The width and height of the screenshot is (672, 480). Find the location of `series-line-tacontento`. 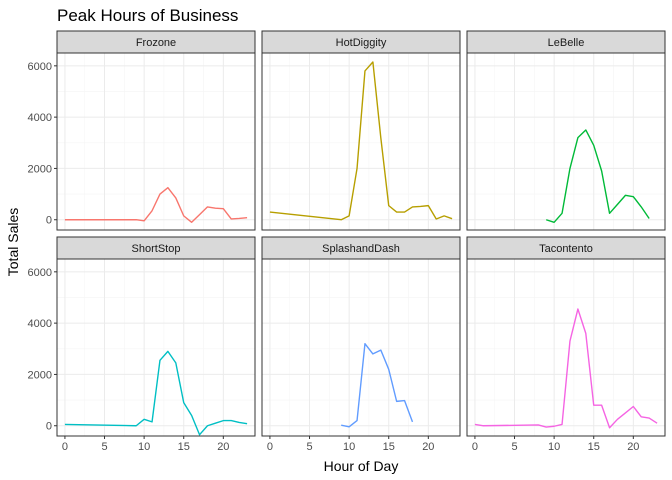

series-line-tacontento is located at coordinates (566, 368).